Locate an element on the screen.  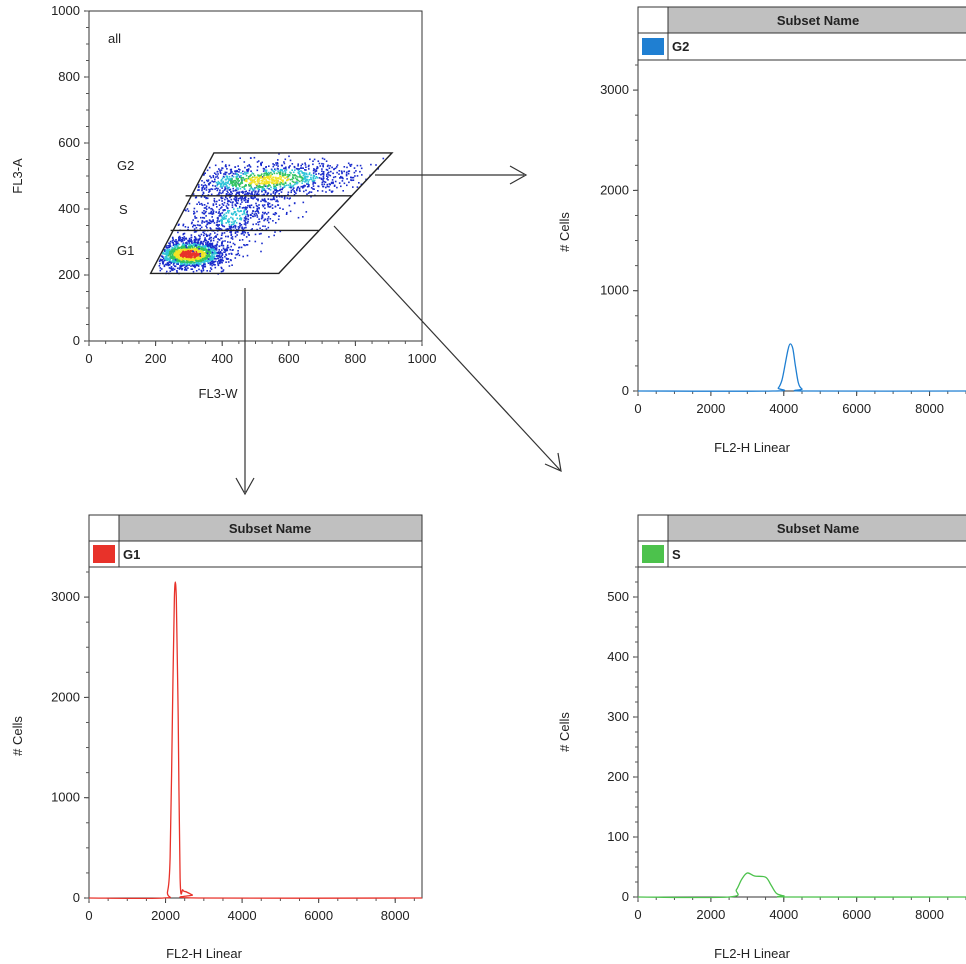
scatter-label-all: all is located at coordinates (114, 38).